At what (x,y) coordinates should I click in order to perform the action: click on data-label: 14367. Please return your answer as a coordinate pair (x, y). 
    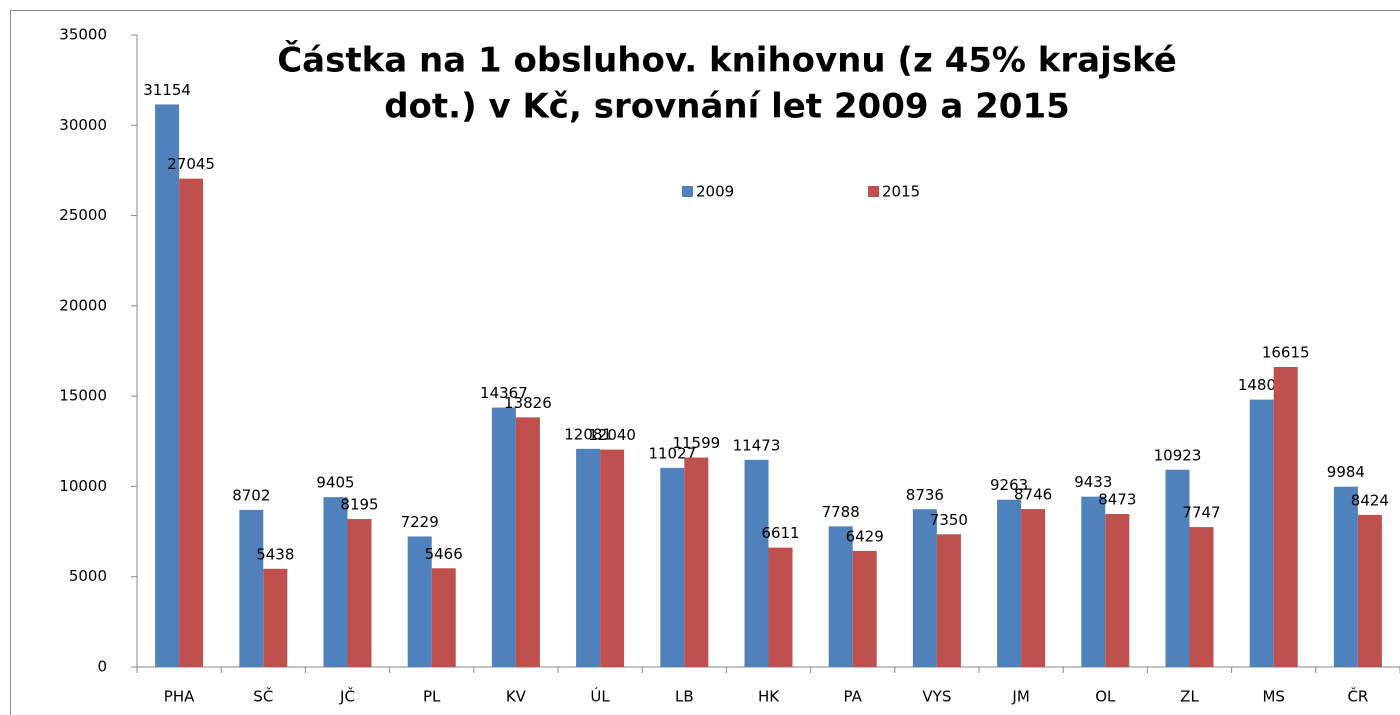
    Looking at the image, I should click on (504, 393).